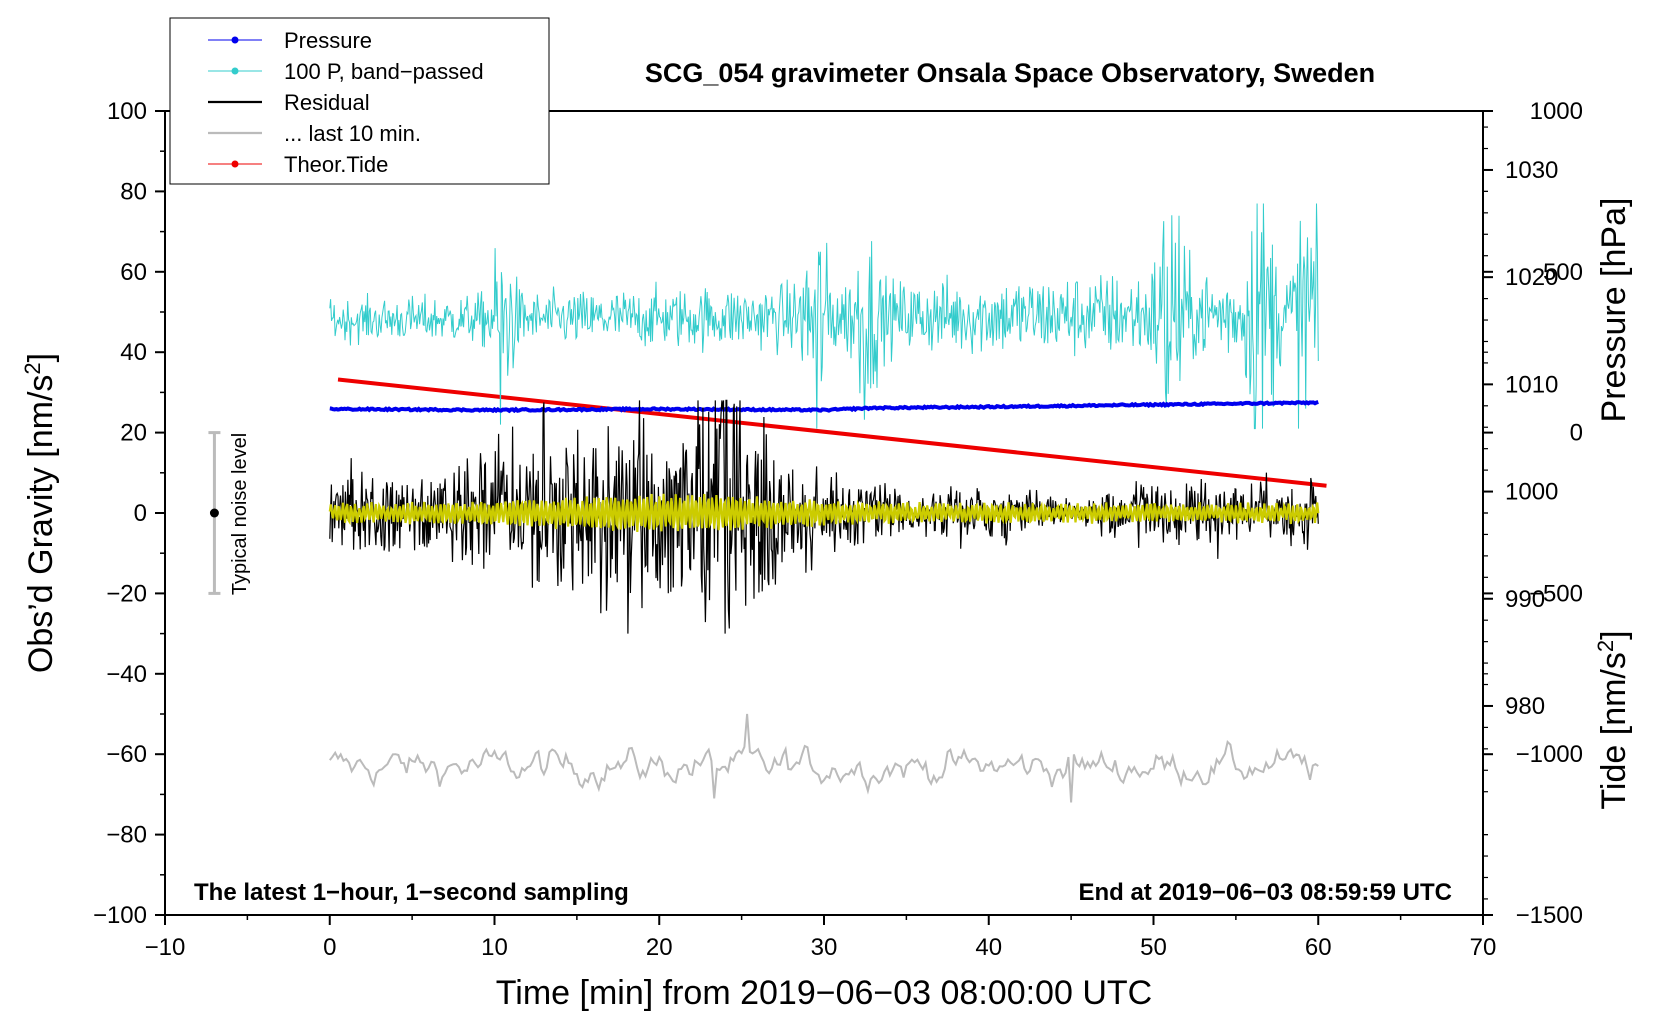  What do you see at coordinates (1549, 915) in the screenshot?
I see `tide-tick-label: −1500` at bounding box center [1549, 915].